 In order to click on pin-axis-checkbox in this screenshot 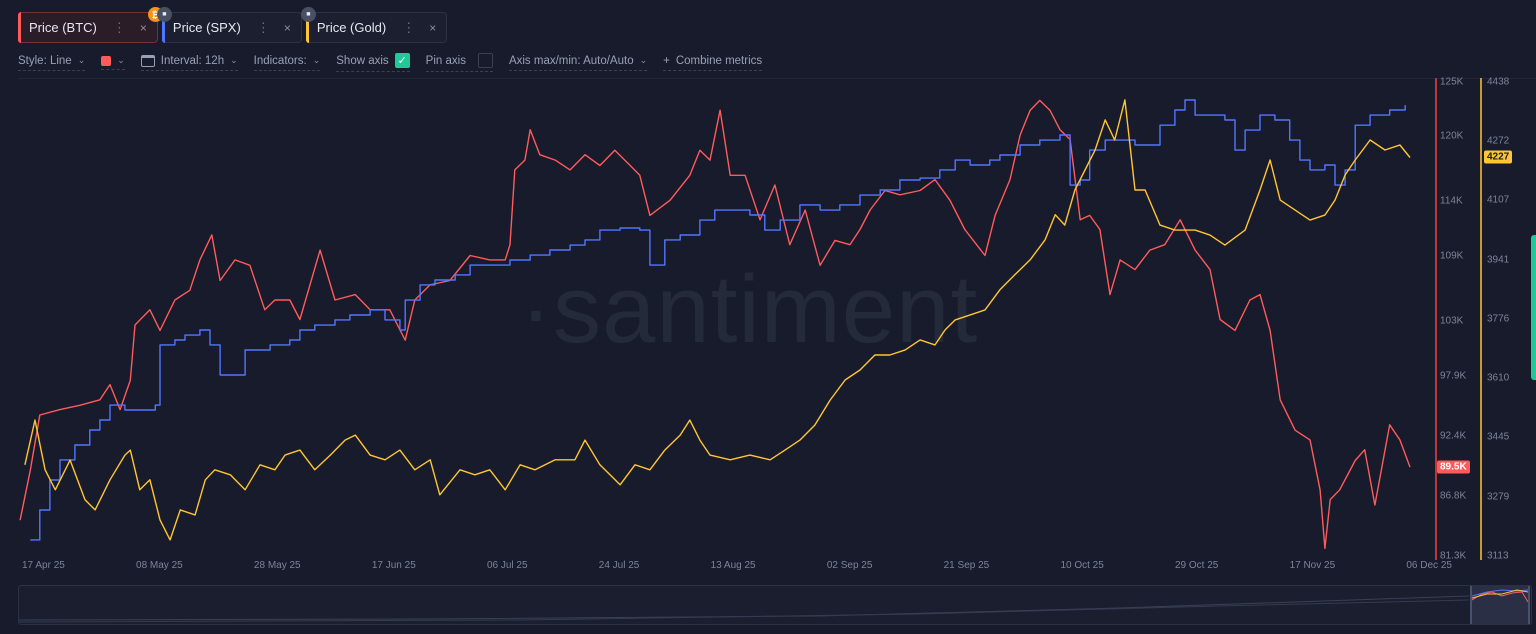, I will do `click(485, 60)`.